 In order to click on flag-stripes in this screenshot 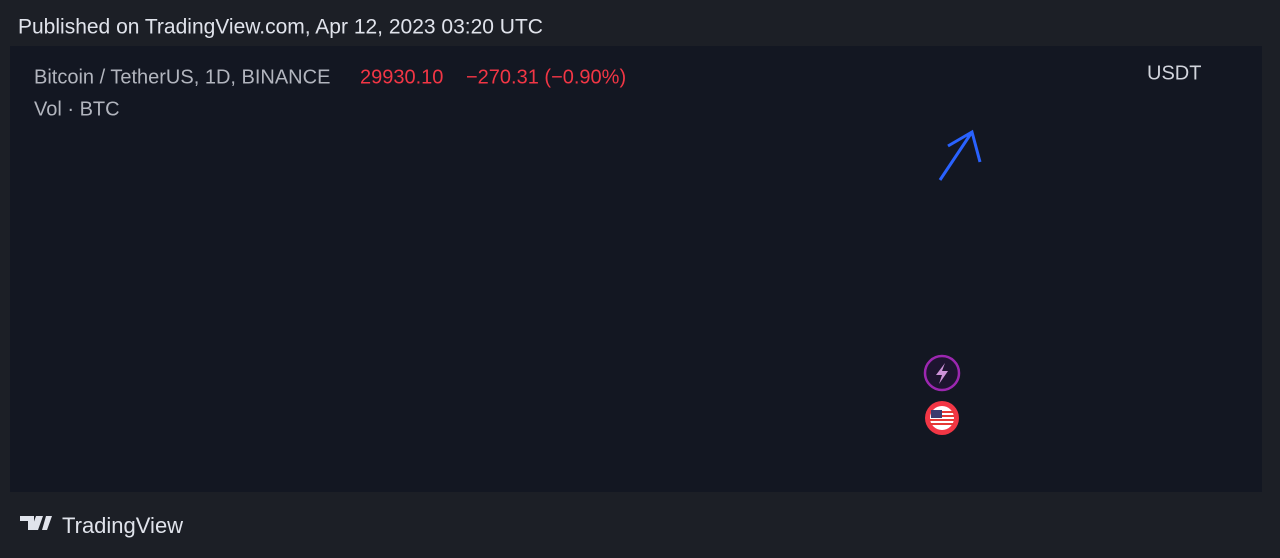, I will do `click(942, 418)`.